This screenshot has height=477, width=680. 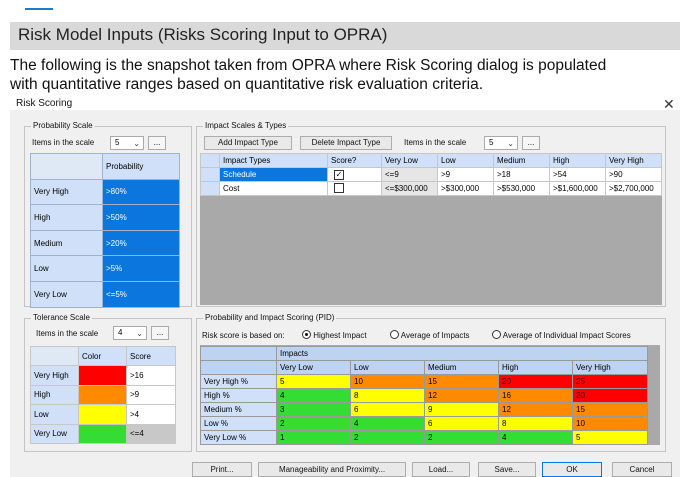 I want to click on checkbox-icon, so click(x=339, y=187).